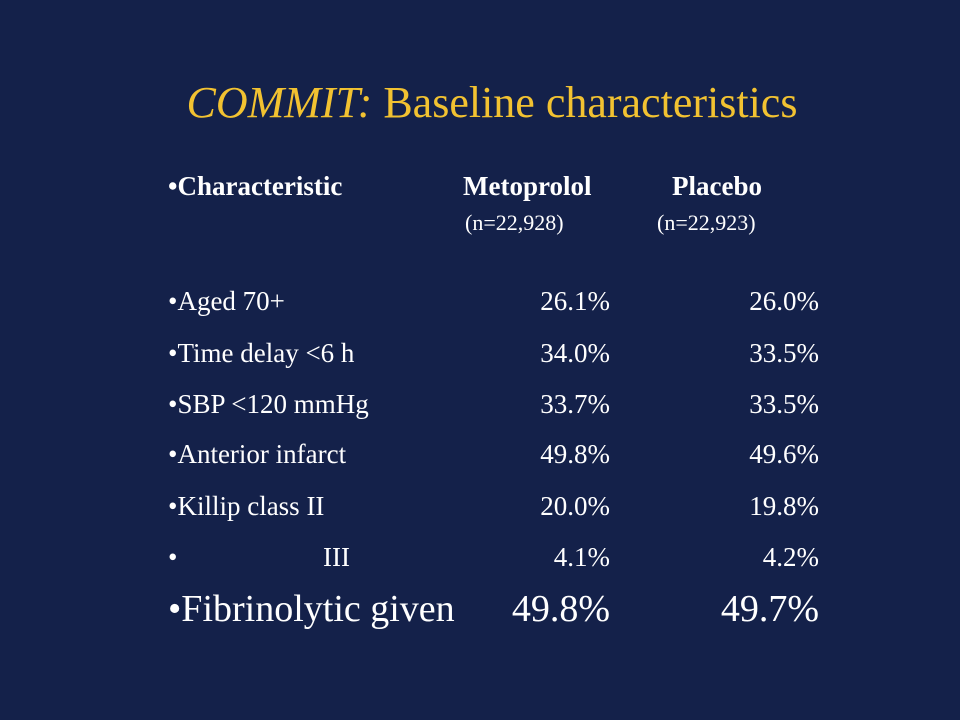  Describe the element at coordinates (717, 186) in the screenshot. I see `header-placebo: Placebo` at that location.